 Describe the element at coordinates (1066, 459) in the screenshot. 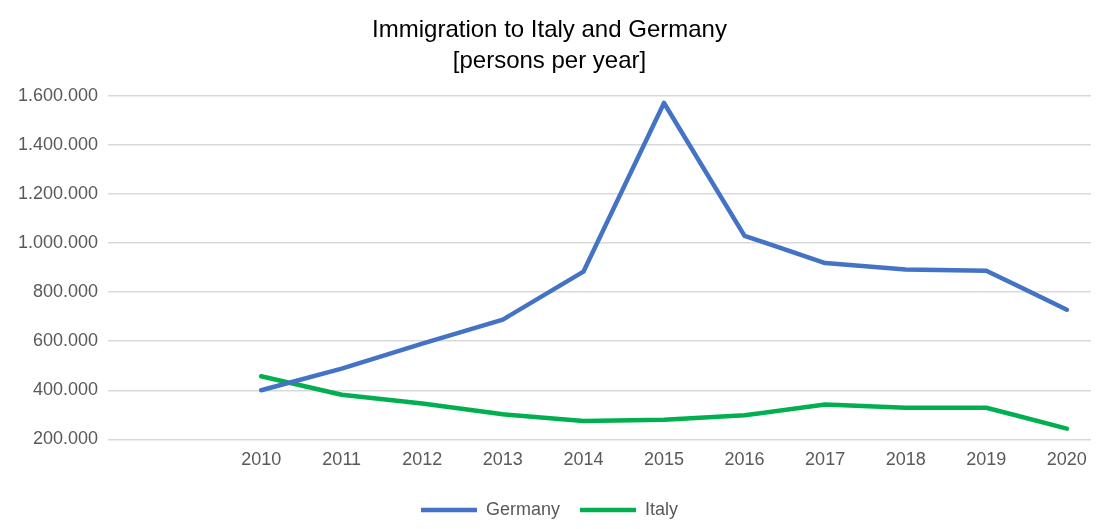

I see `x-tick-label: 2020` at that location.